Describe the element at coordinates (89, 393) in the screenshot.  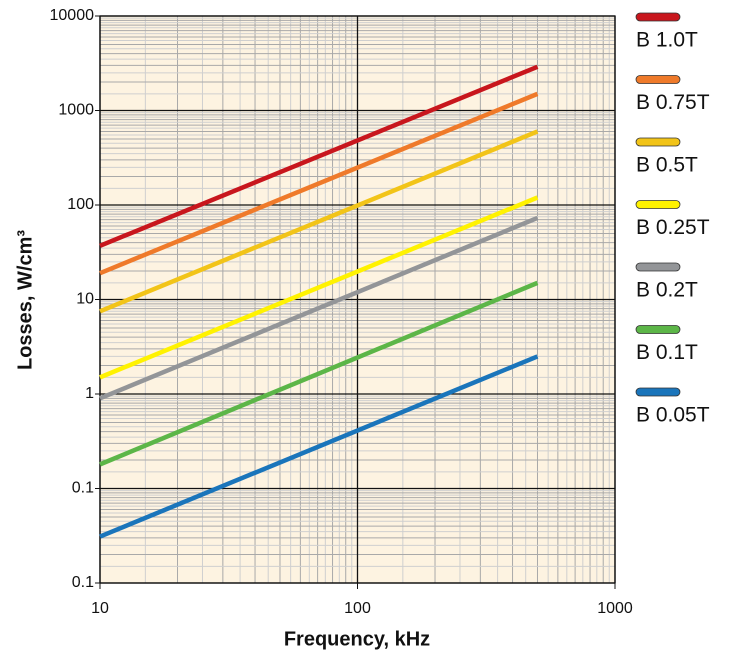
I see `y-tick-label: 1` at that location.